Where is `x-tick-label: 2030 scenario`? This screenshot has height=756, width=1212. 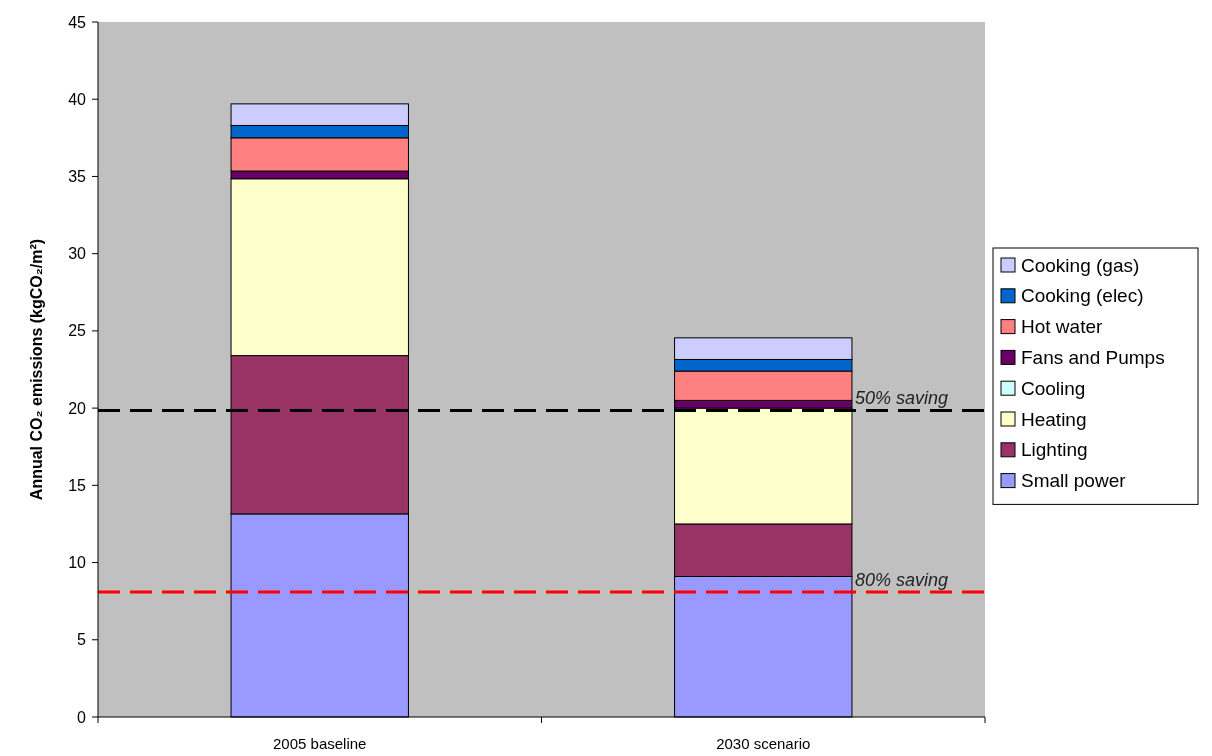
x-tick-label: 2030 scenario is located at coordinates (763, 743).